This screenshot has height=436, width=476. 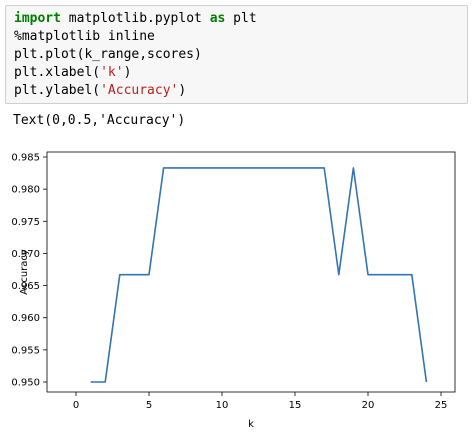 I want to click on code-token: plt, so click(x=241, y=18).